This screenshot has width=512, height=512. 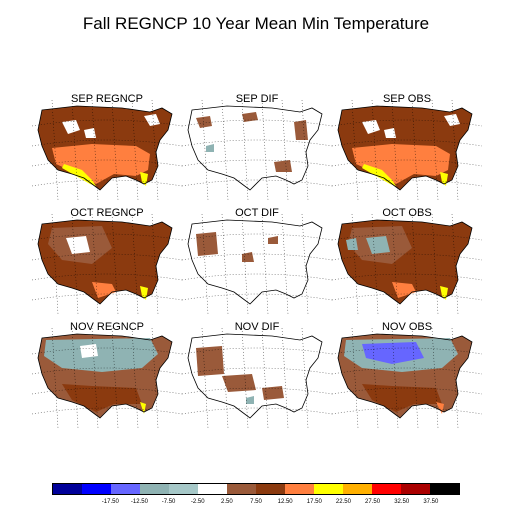 I want to click on colorbar-tick-label: -7.50, so click(x=168, y=502).